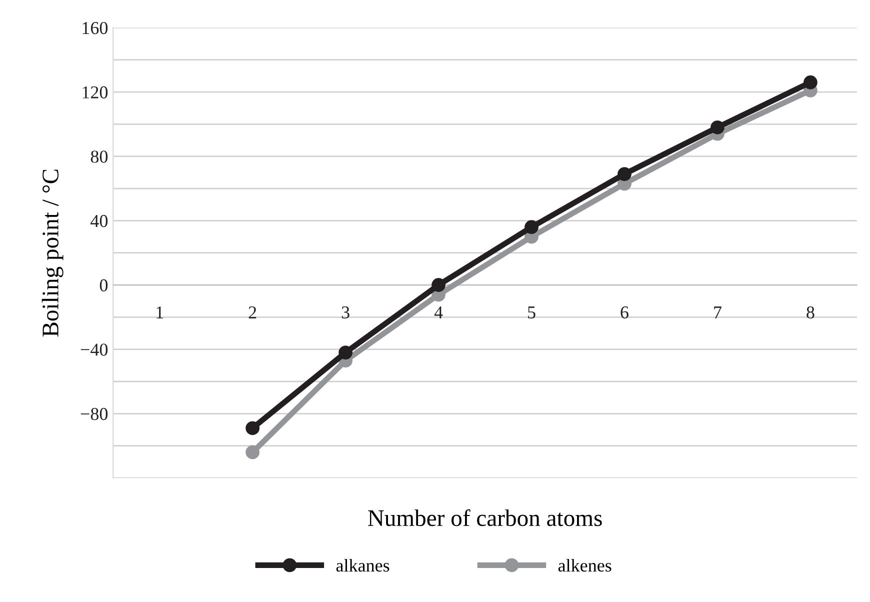  Describe the element at coordinates (532, 312) in the screenshot. I see `x-tick-label: 5` at that location.